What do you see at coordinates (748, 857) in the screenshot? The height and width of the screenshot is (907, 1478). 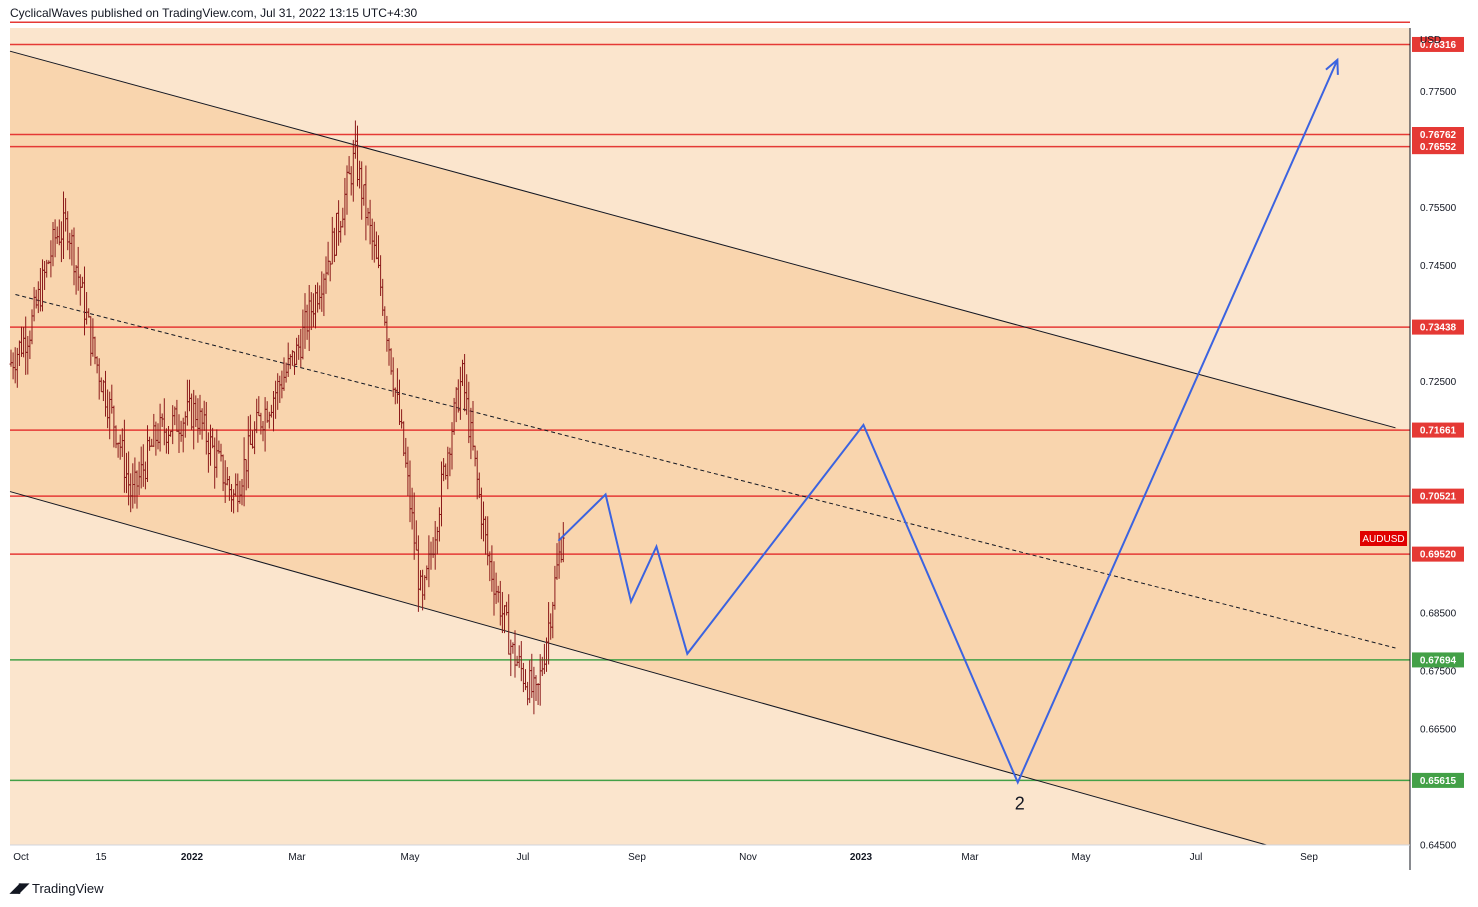 I see `x-tick-label: Nov` at bounding box center [748, 857].